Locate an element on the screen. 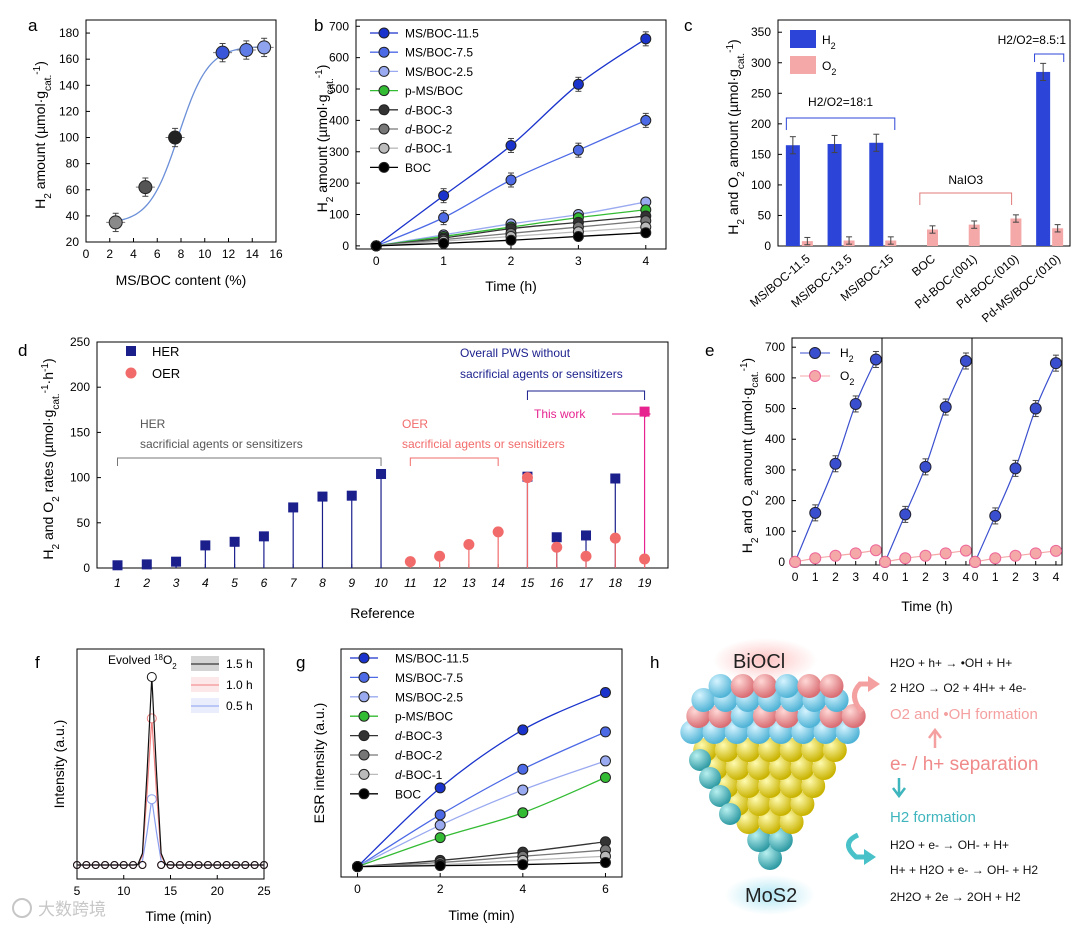  legend-label: H2 is located at coordinates (829, 42).